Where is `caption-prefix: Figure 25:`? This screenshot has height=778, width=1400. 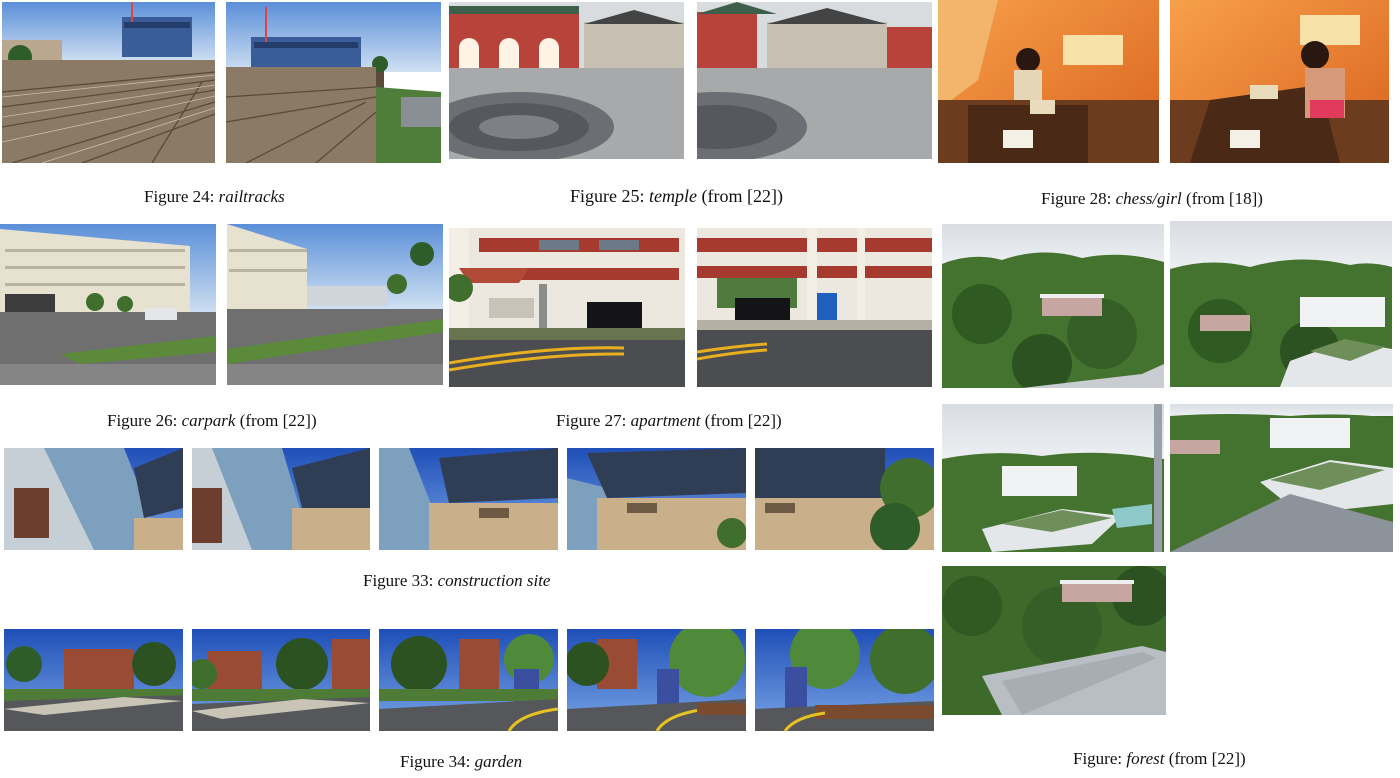
caption-prefix: Figure 25: is located at coordinates (609, 196).